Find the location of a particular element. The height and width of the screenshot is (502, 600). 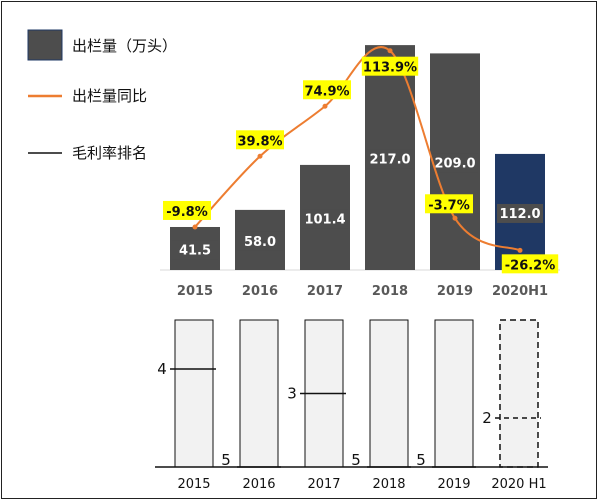

legend: 出栏量（万头） 出栏量同比 毛利率排名 is located at coordinates (102, 95).